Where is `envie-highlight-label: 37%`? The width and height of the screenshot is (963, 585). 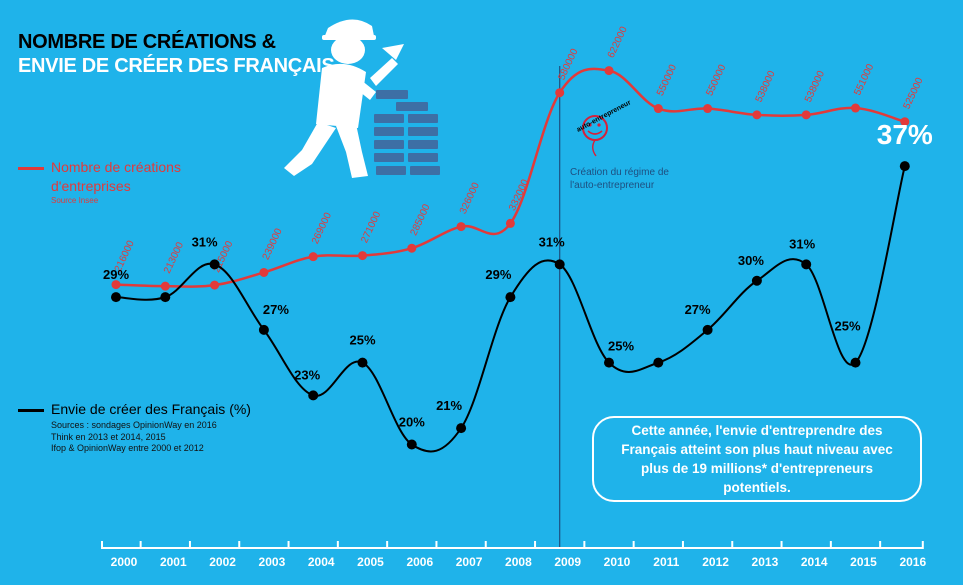 envie-highlight-label: 37% is located at coordinates (905, 134).